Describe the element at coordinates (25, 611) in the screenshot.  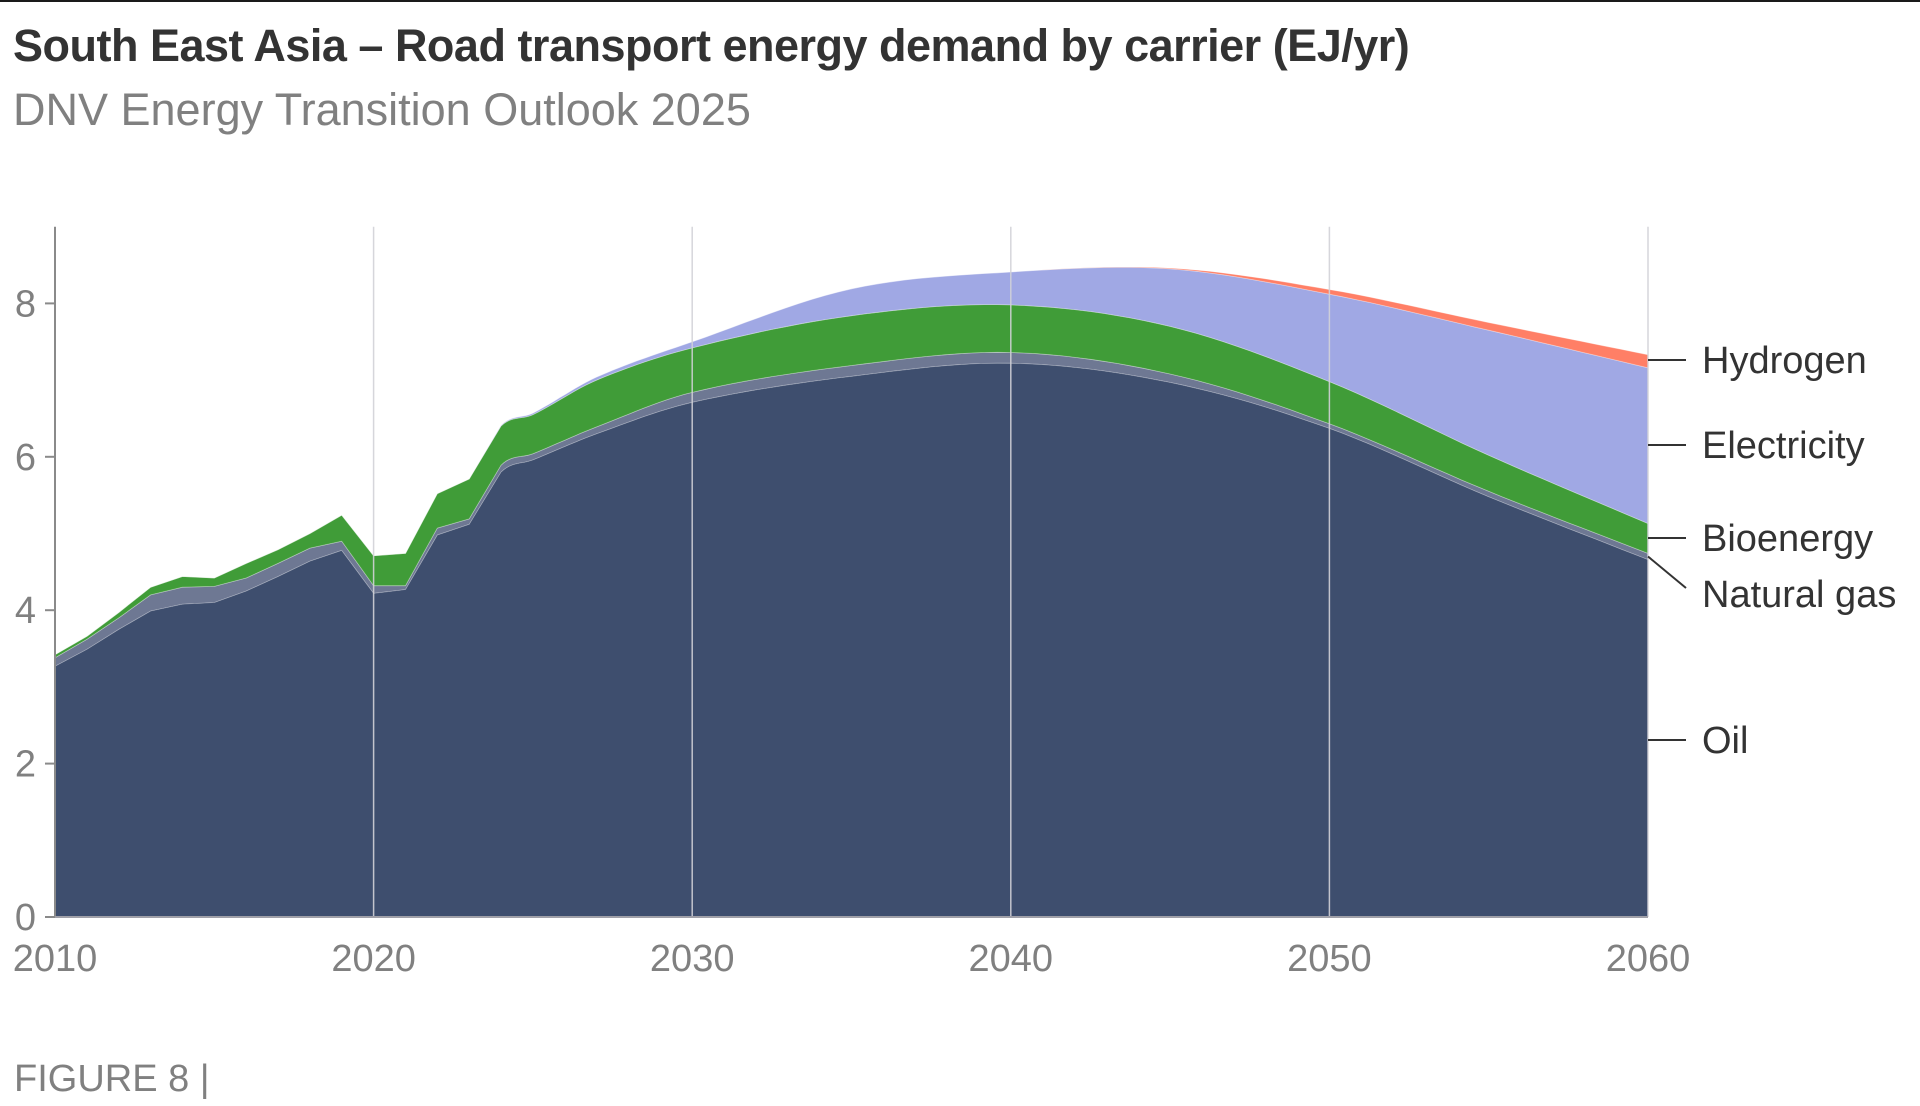
I see `y-tick-label: 4` at that location.